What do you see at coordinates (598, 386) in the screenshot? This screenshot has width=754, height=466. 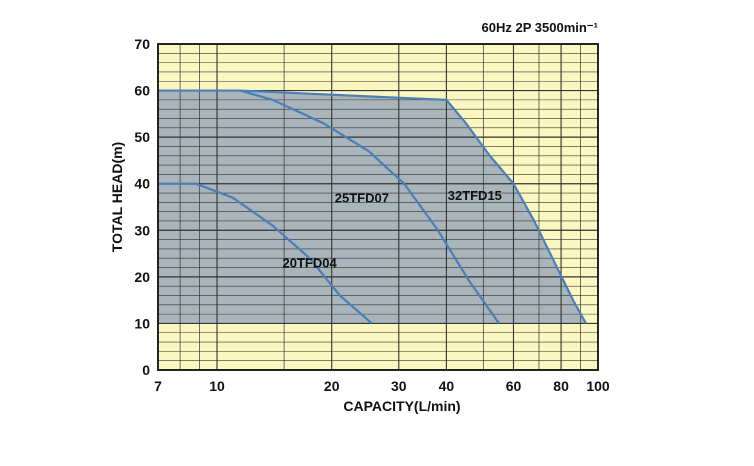 I see `x-tick-label: 100` at bounding box center [598, 386].